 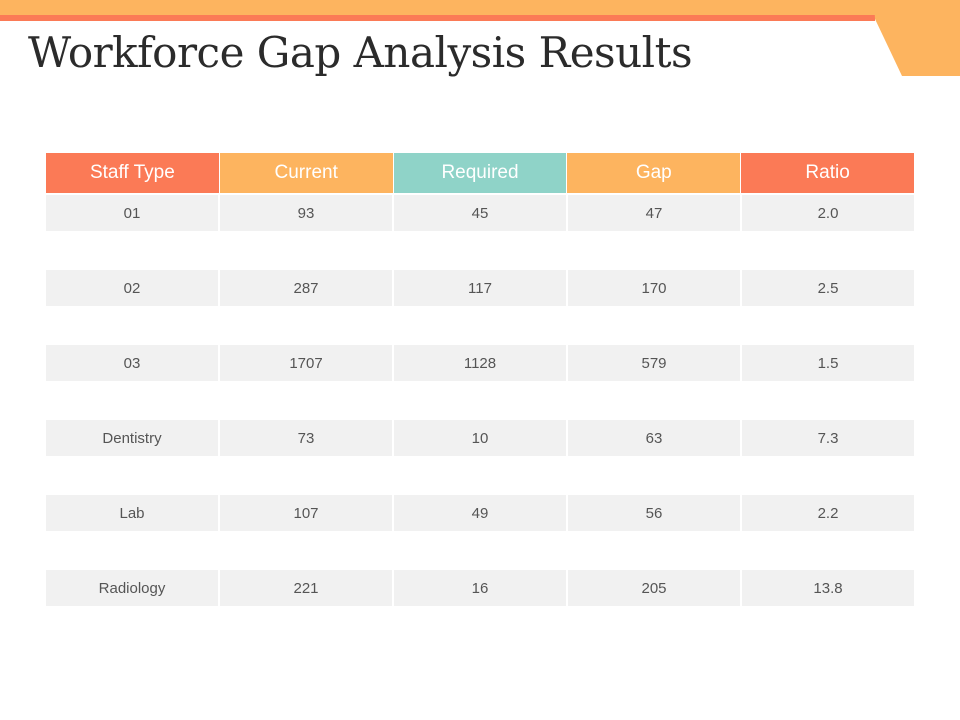 I want to click on cell-ratio: 13.8, so click(x=828, y=588).